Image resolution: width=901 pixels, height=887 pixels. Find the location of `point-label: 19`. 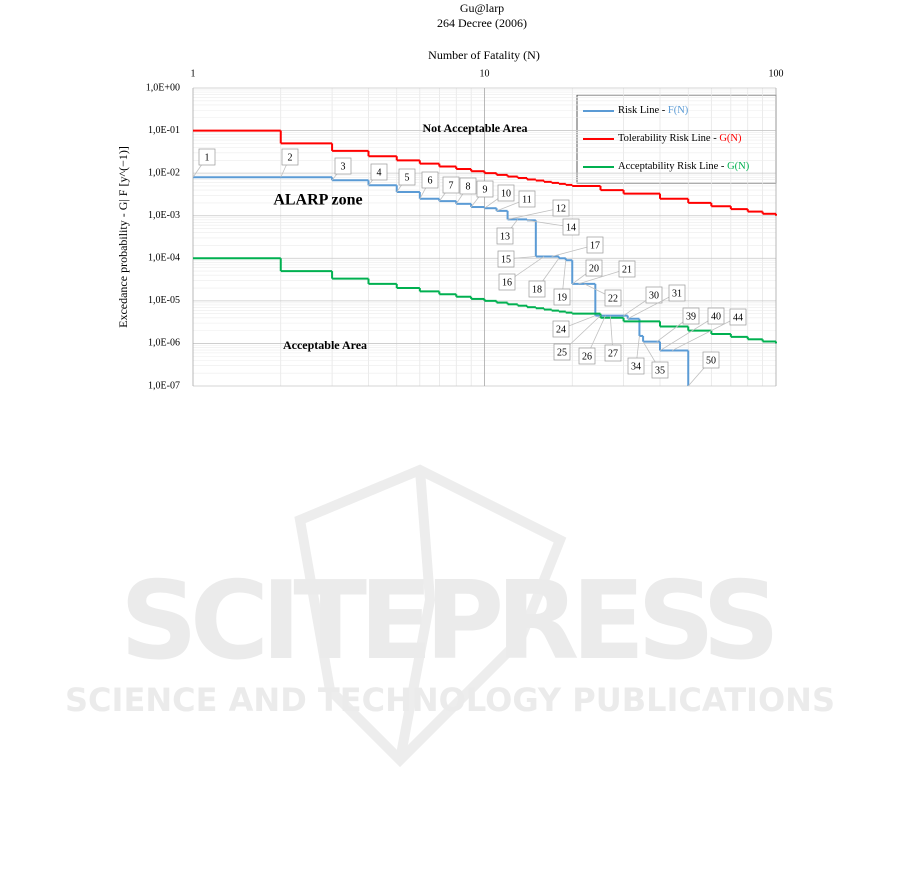

point-label: 19 is located at coordinates (562, 297).